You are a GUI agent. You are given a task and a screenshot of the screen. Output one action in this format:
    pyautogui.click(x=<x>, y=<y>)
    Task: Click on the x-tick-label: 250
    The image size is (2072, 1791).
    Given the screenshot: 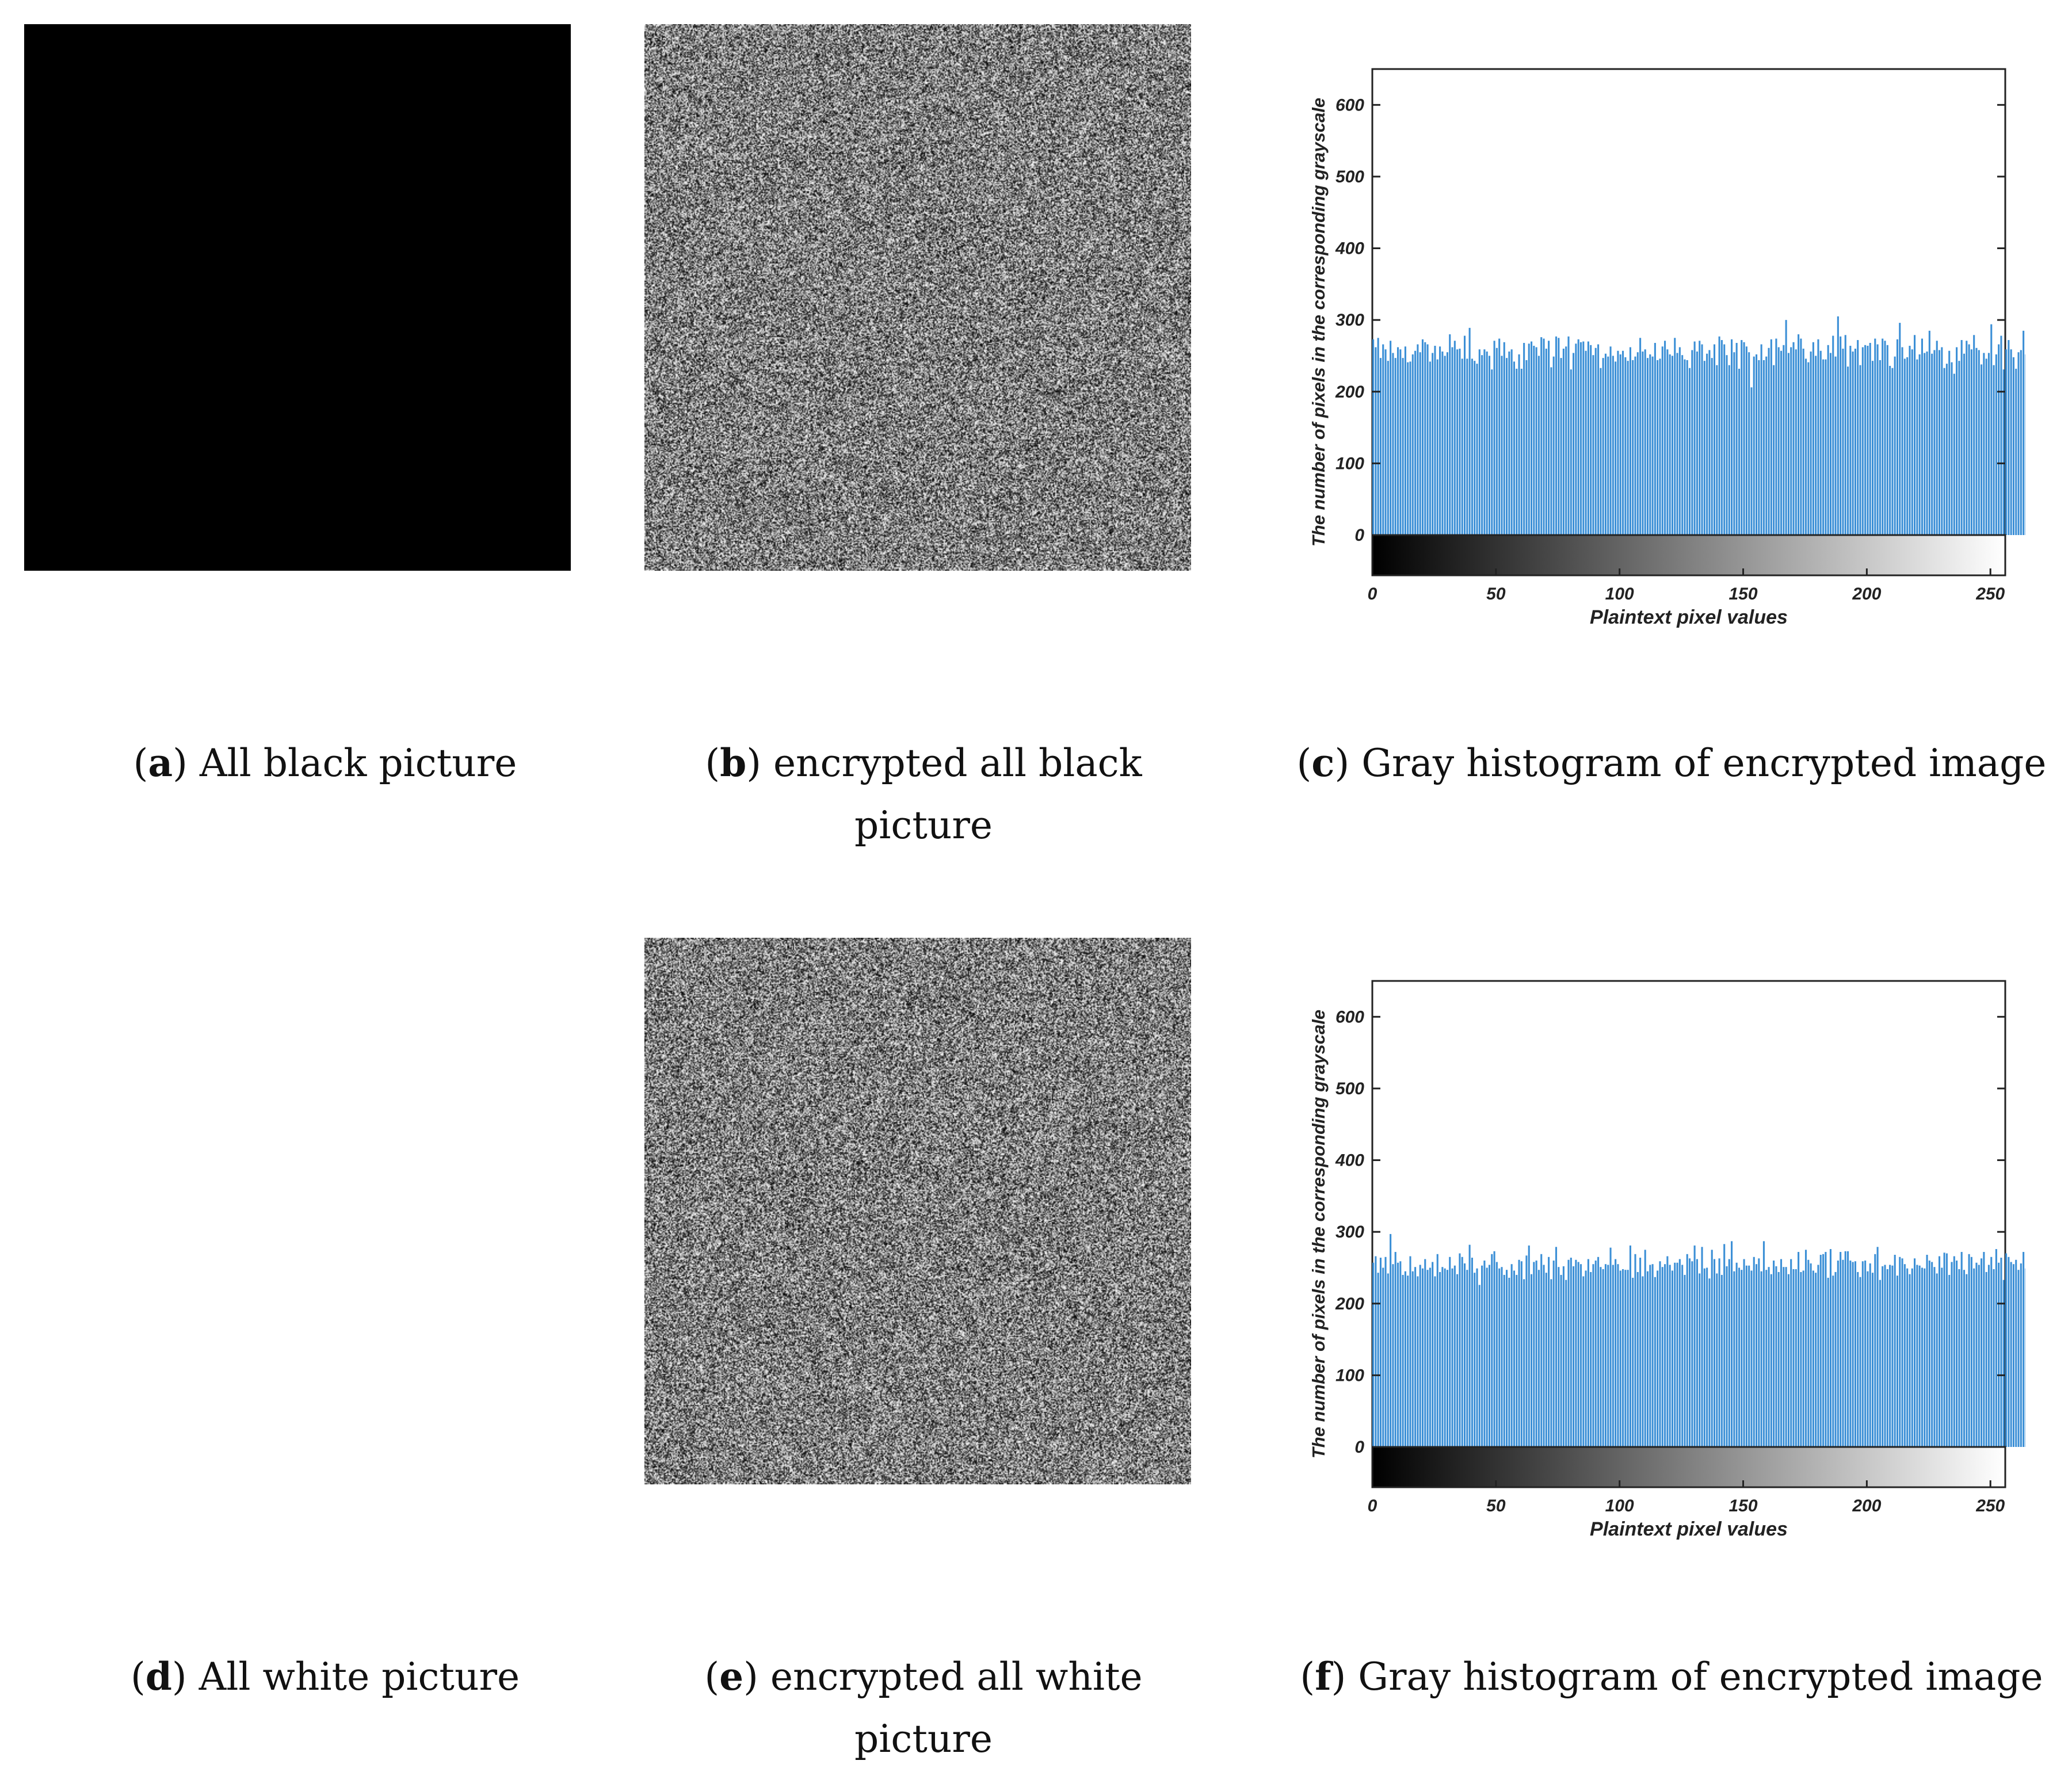 What is the action you would take?
    pyautogui.click(x=1990, y=1506)
    